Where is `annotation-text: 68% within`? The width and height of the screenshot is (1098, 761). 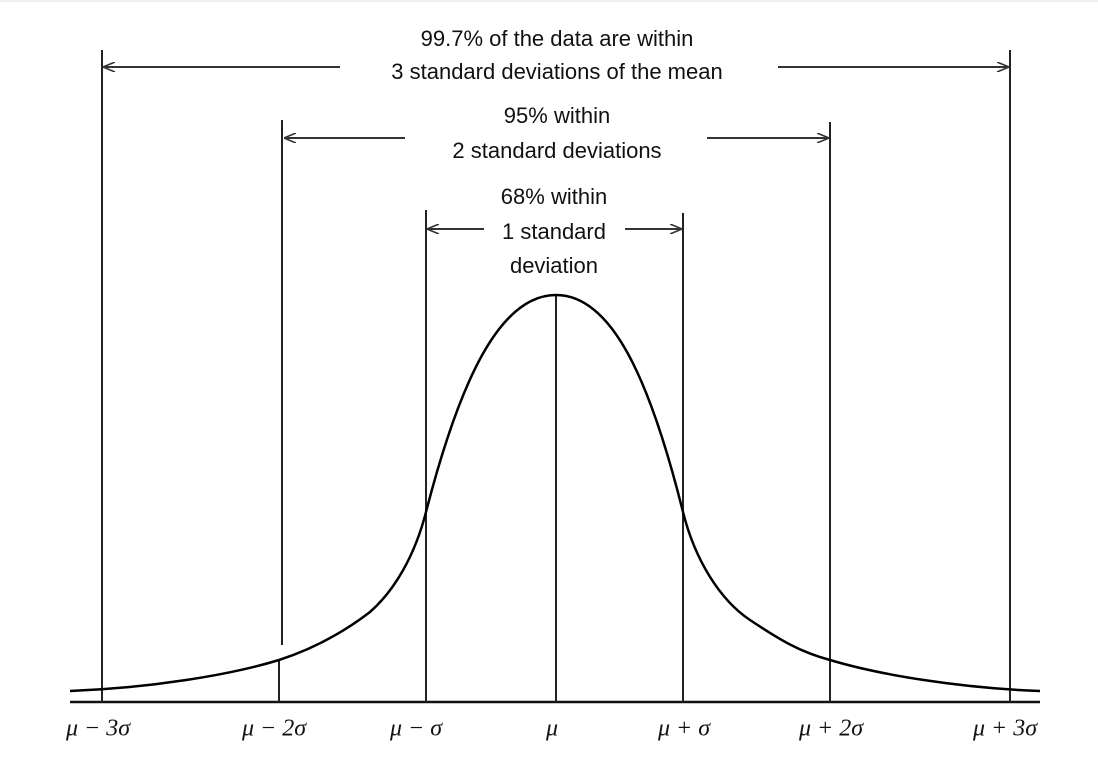 annotation-text: 68% within is located at coordinates (554, 196).